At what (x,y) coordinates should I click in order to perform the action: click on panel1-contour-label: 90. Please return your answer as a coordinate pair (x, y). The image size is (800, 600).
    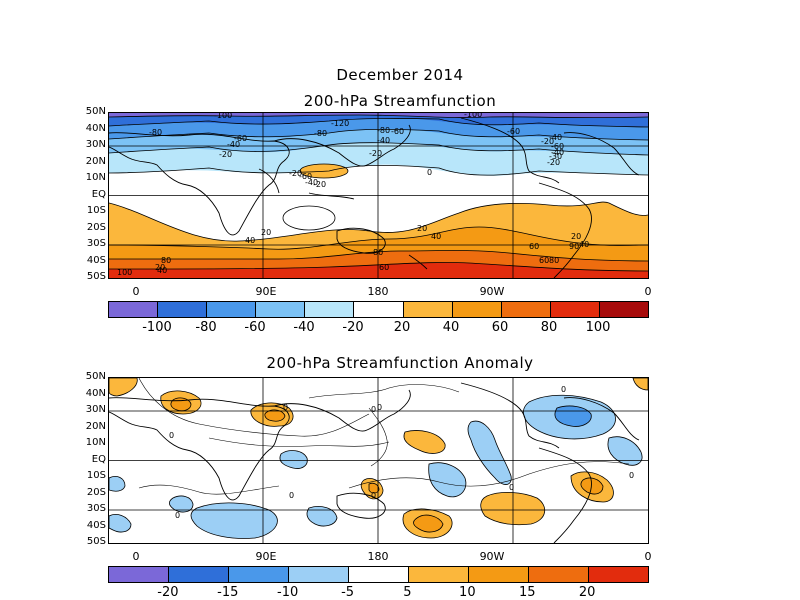
    Looking at the image, I should click on (574, 246).